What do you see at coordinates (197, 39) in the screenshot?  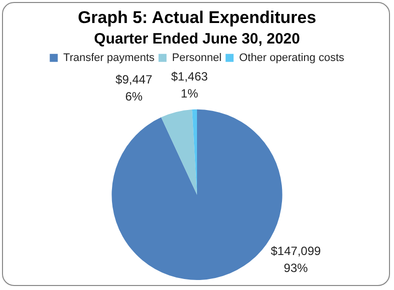 I see `chart-subtitle: Quarter Ended June 30, 2020` at bounding box center [197, 39].